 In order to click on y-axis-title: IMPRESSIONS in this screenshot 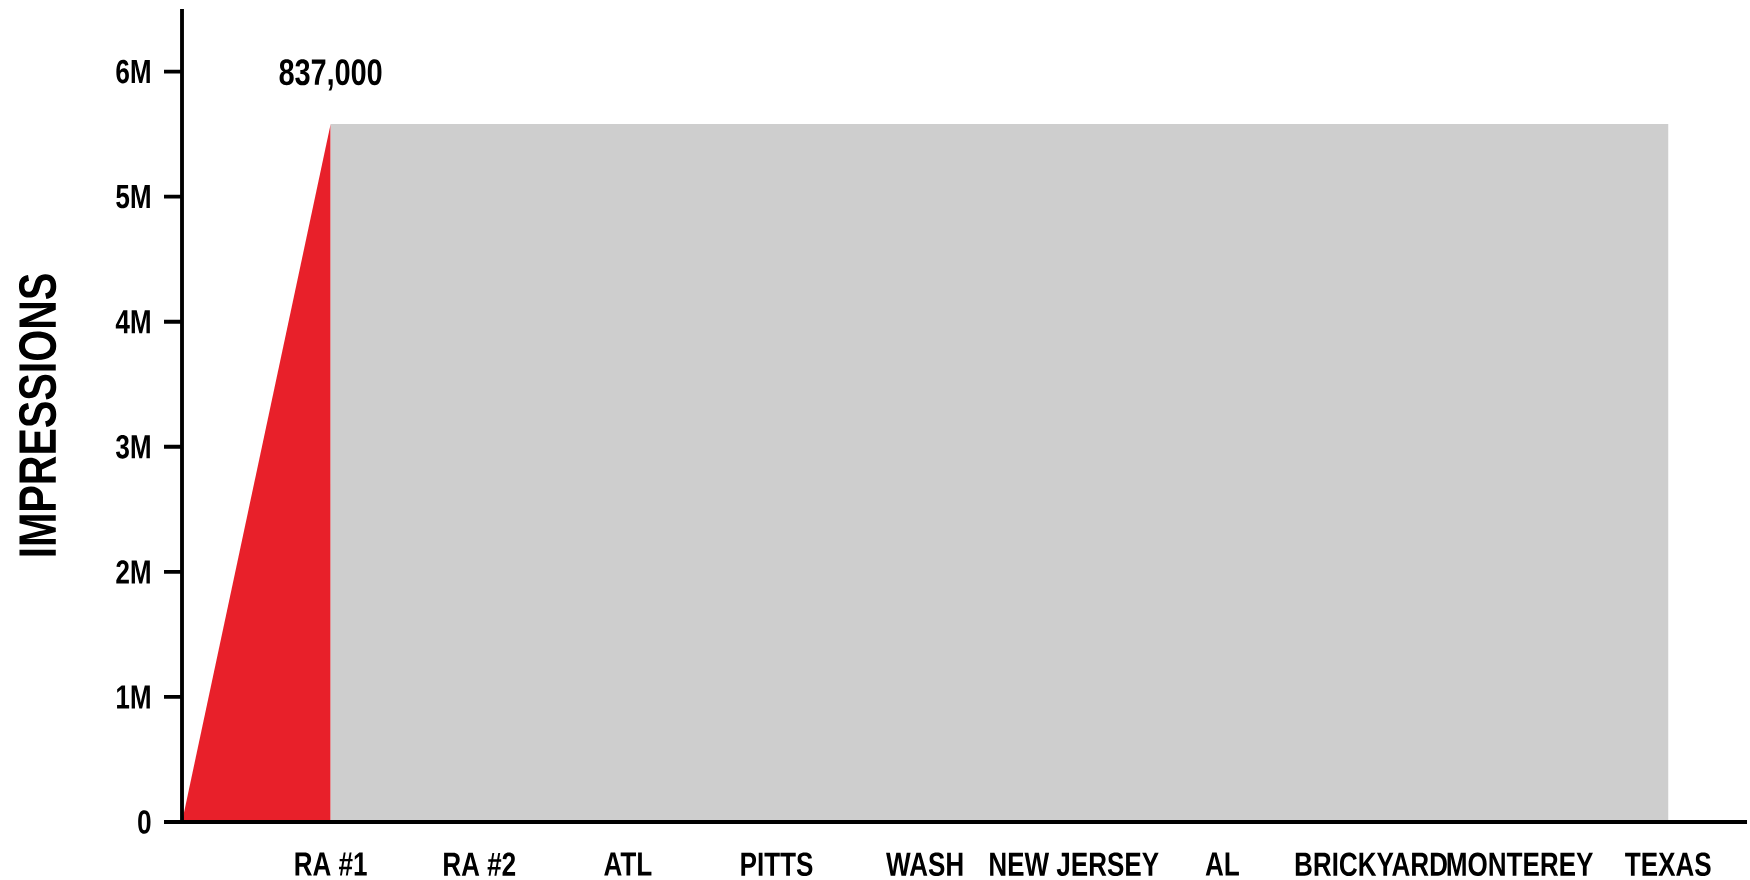, I will do `click(37, 415)`.